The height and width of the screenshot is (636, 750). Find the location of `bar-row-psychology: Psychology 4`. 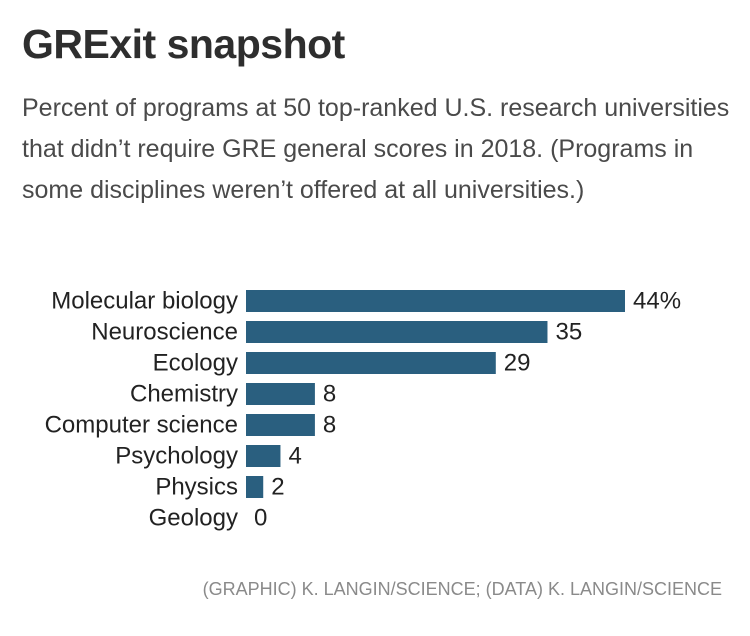

bar-row-psychology: Psychology 4 is located at coordinates (208, 456).